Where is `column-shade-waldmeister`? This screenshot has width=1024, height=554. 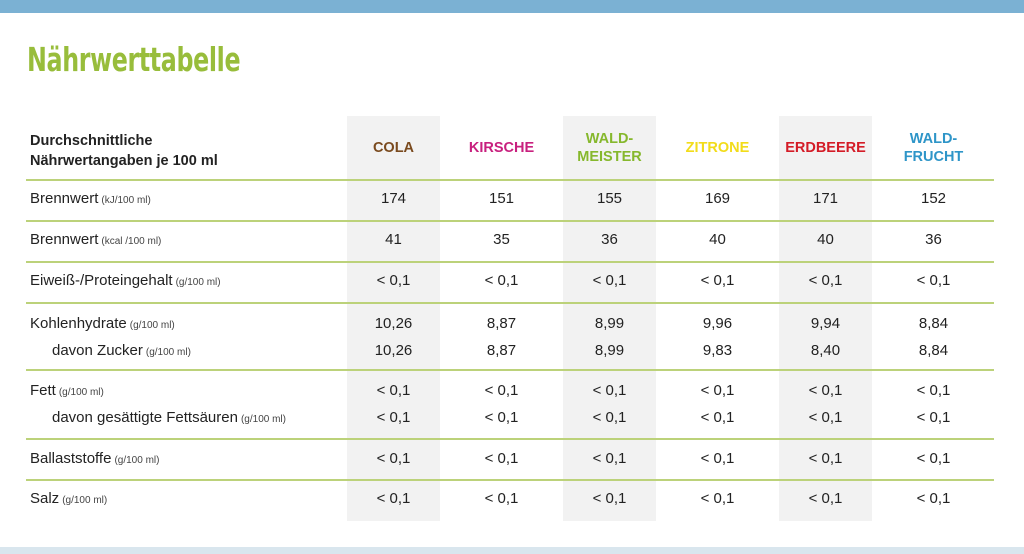 column-shade-waldmeister is located at coordinates (609, 318).